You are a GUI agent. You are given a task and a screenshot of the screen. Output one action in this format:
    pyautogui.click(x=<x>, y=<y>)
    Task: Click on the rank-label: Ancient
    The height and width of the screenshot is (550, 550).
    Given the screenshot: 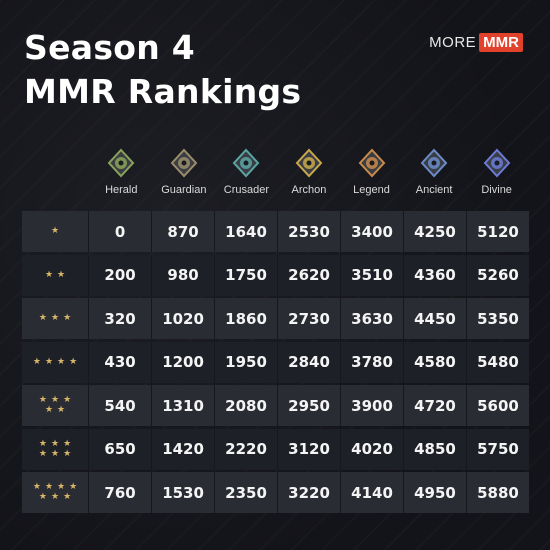 What is the action you would take?
    pyautogui.click(x=434, y=190)
    